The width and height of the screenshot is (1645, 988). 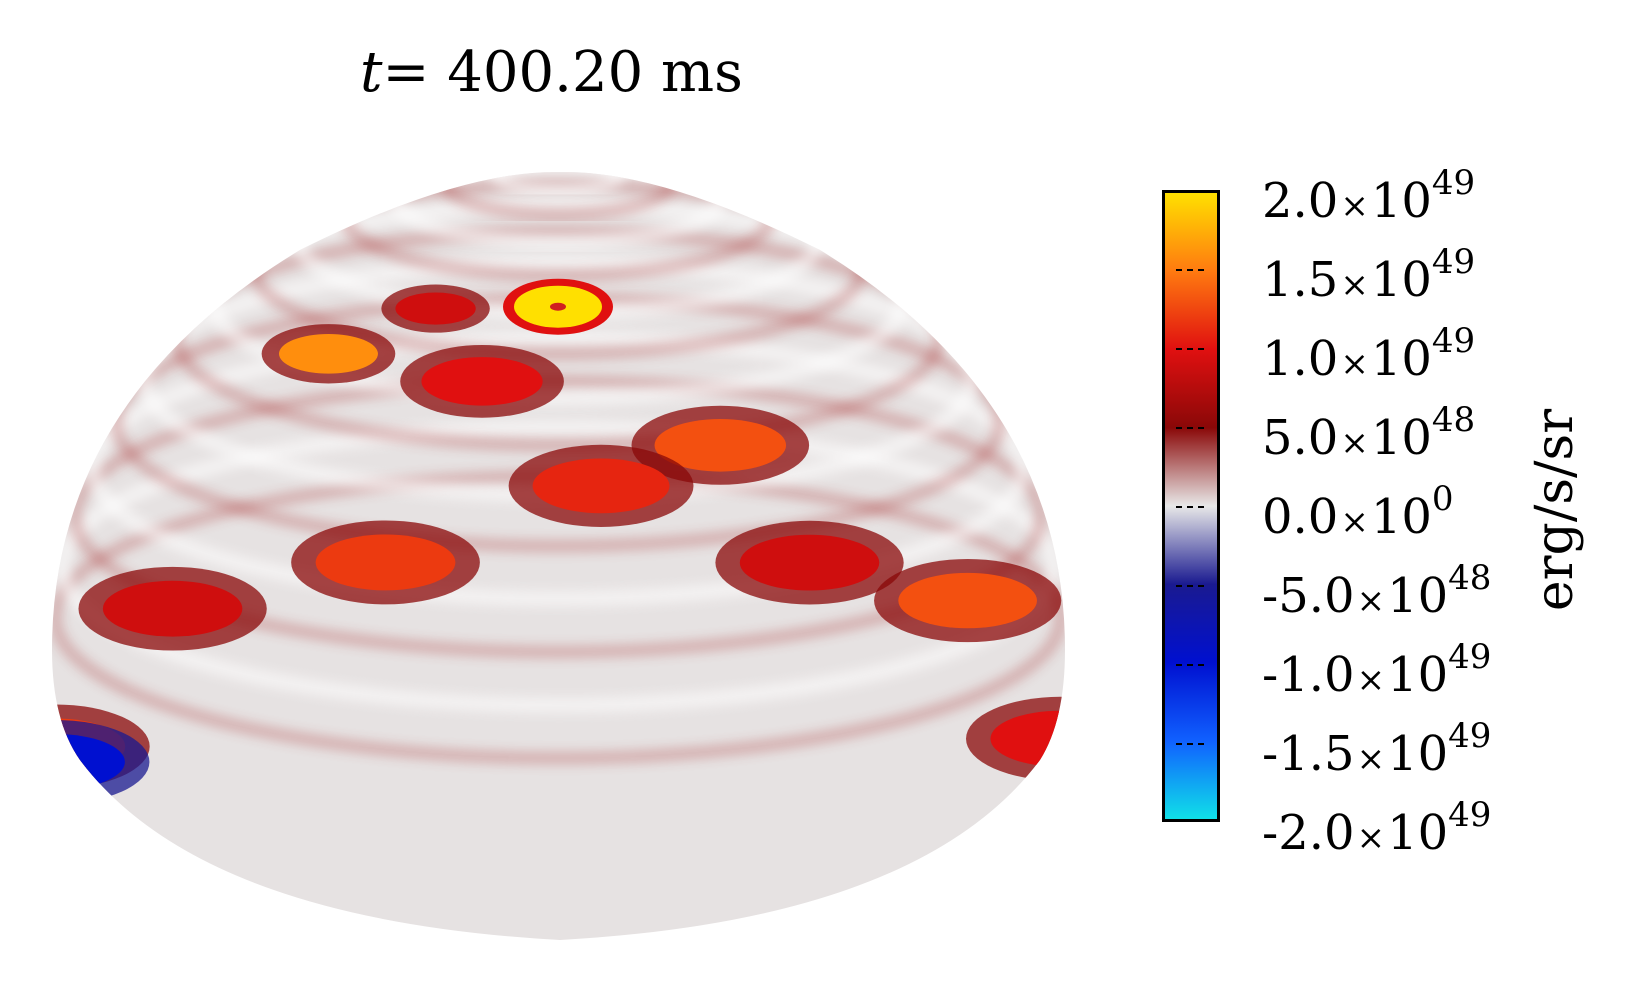 I want to click on colorbar-unit-label: erg/s/sr, so click(x=1555, y=510).